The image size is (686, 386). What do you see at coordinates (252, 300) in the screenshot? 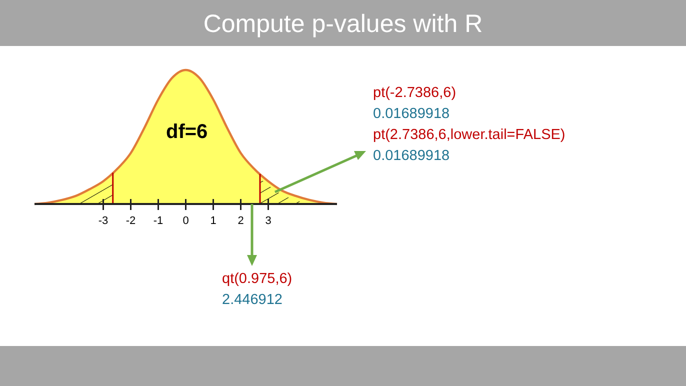
I see `text: 2.446912` at bounding box center [252, 300].